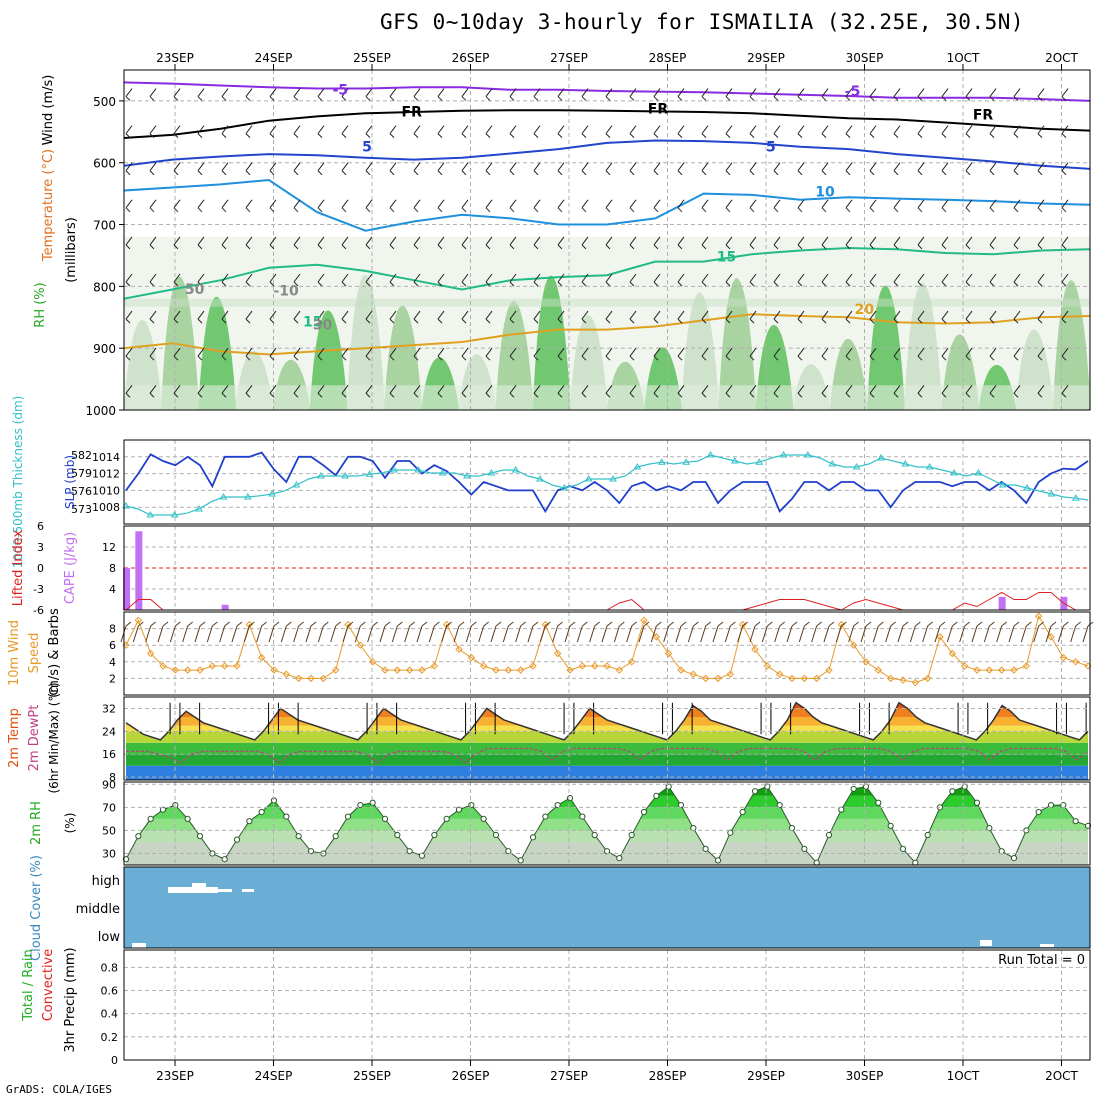 The height and width of the screenshot is (1100, 1100). What do you see at coordinates (40, 526) in the screenshot?
I see `li-tick-label: 6` at bounding box center [40, 526].